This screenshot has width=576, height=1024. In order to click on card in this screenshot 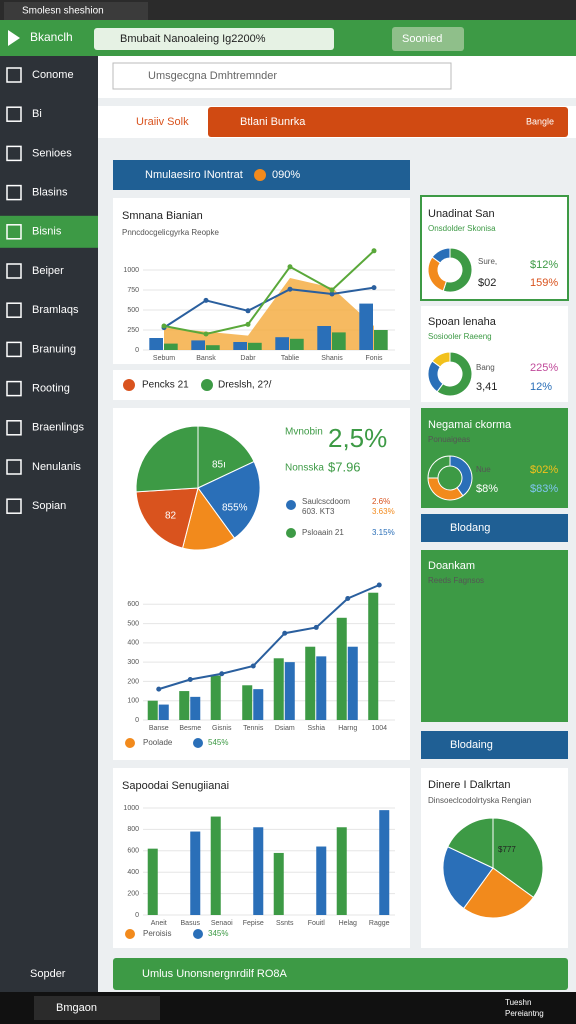, I will do `click(494, 636)`.